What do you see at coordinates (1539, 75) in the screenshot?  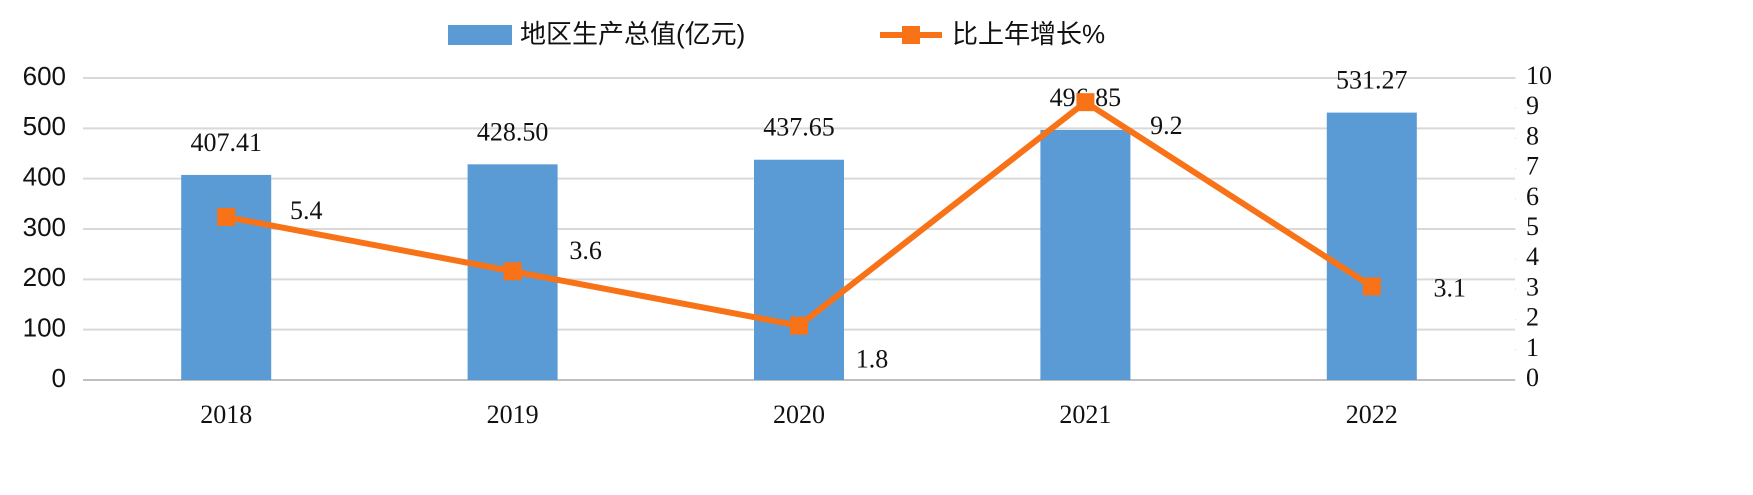 I see `y2-tick-label: 10` at bounding box center [1539, 75].